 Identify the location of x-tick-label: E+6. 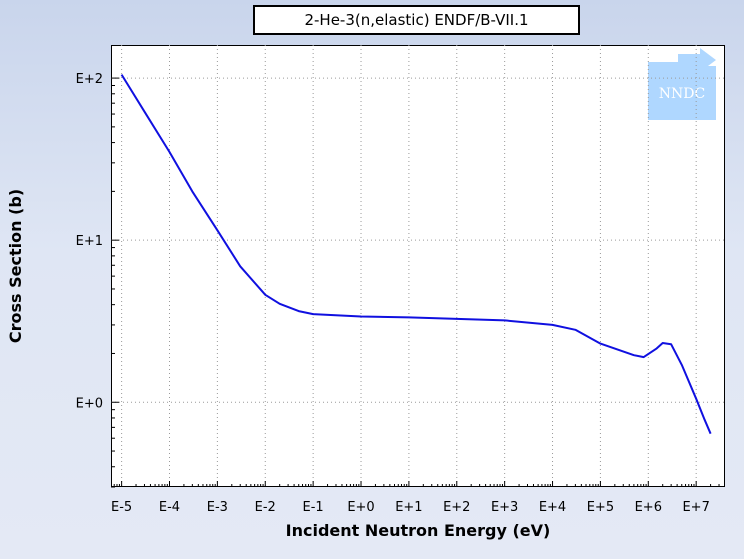
(648, 507).